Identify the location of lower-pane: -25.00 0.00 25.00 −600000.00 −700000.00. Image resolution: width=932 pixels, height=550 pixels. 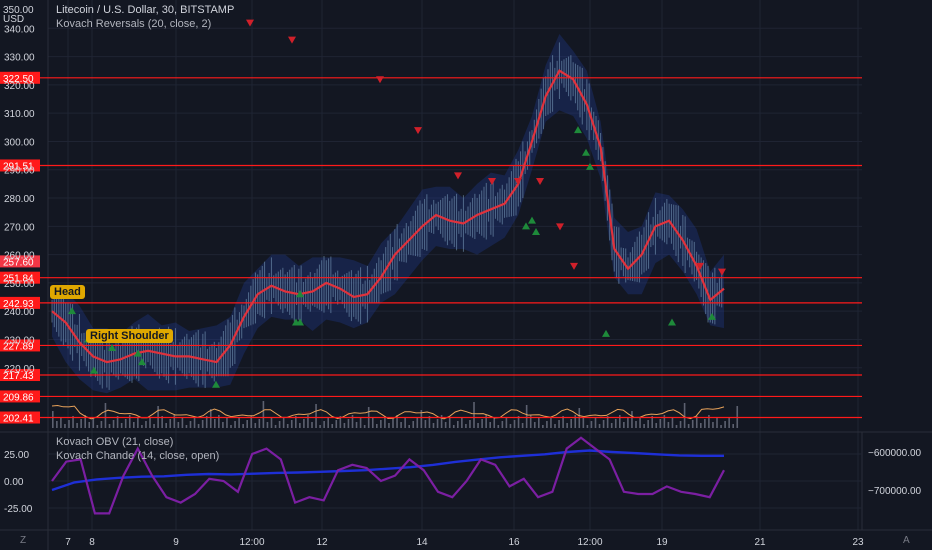
(463, 475).